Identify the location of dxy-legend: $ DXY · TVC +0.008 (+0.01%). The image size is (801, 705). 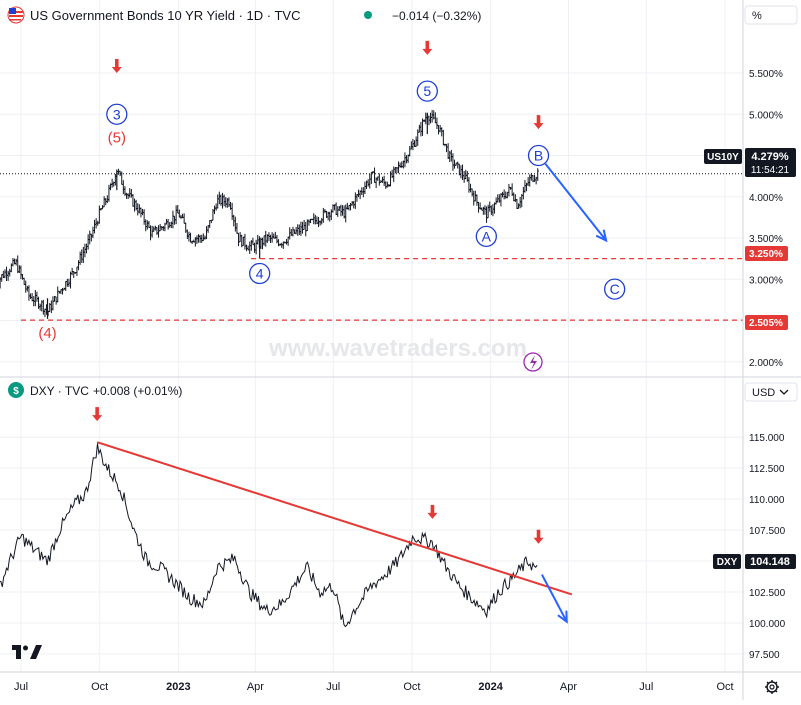
(95, 390).